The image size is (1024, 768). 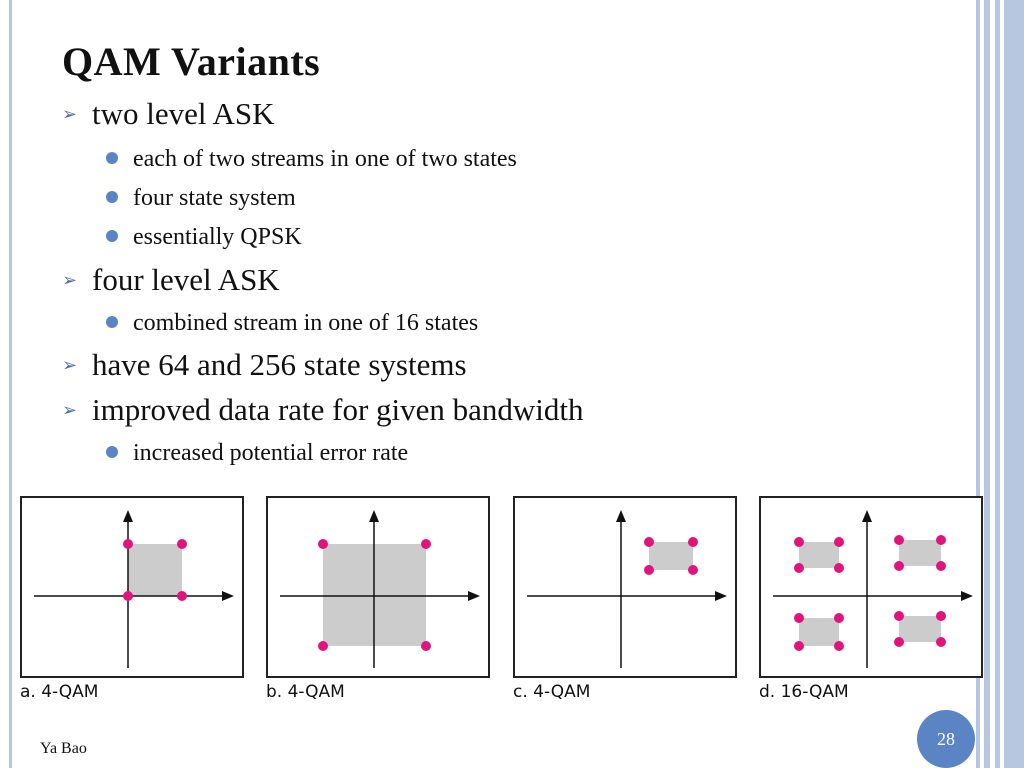 What do you see at coordinates (183, 113) in the screenshot?
I see `bullet-text: two level ASK` at bounding box center [183, 113].